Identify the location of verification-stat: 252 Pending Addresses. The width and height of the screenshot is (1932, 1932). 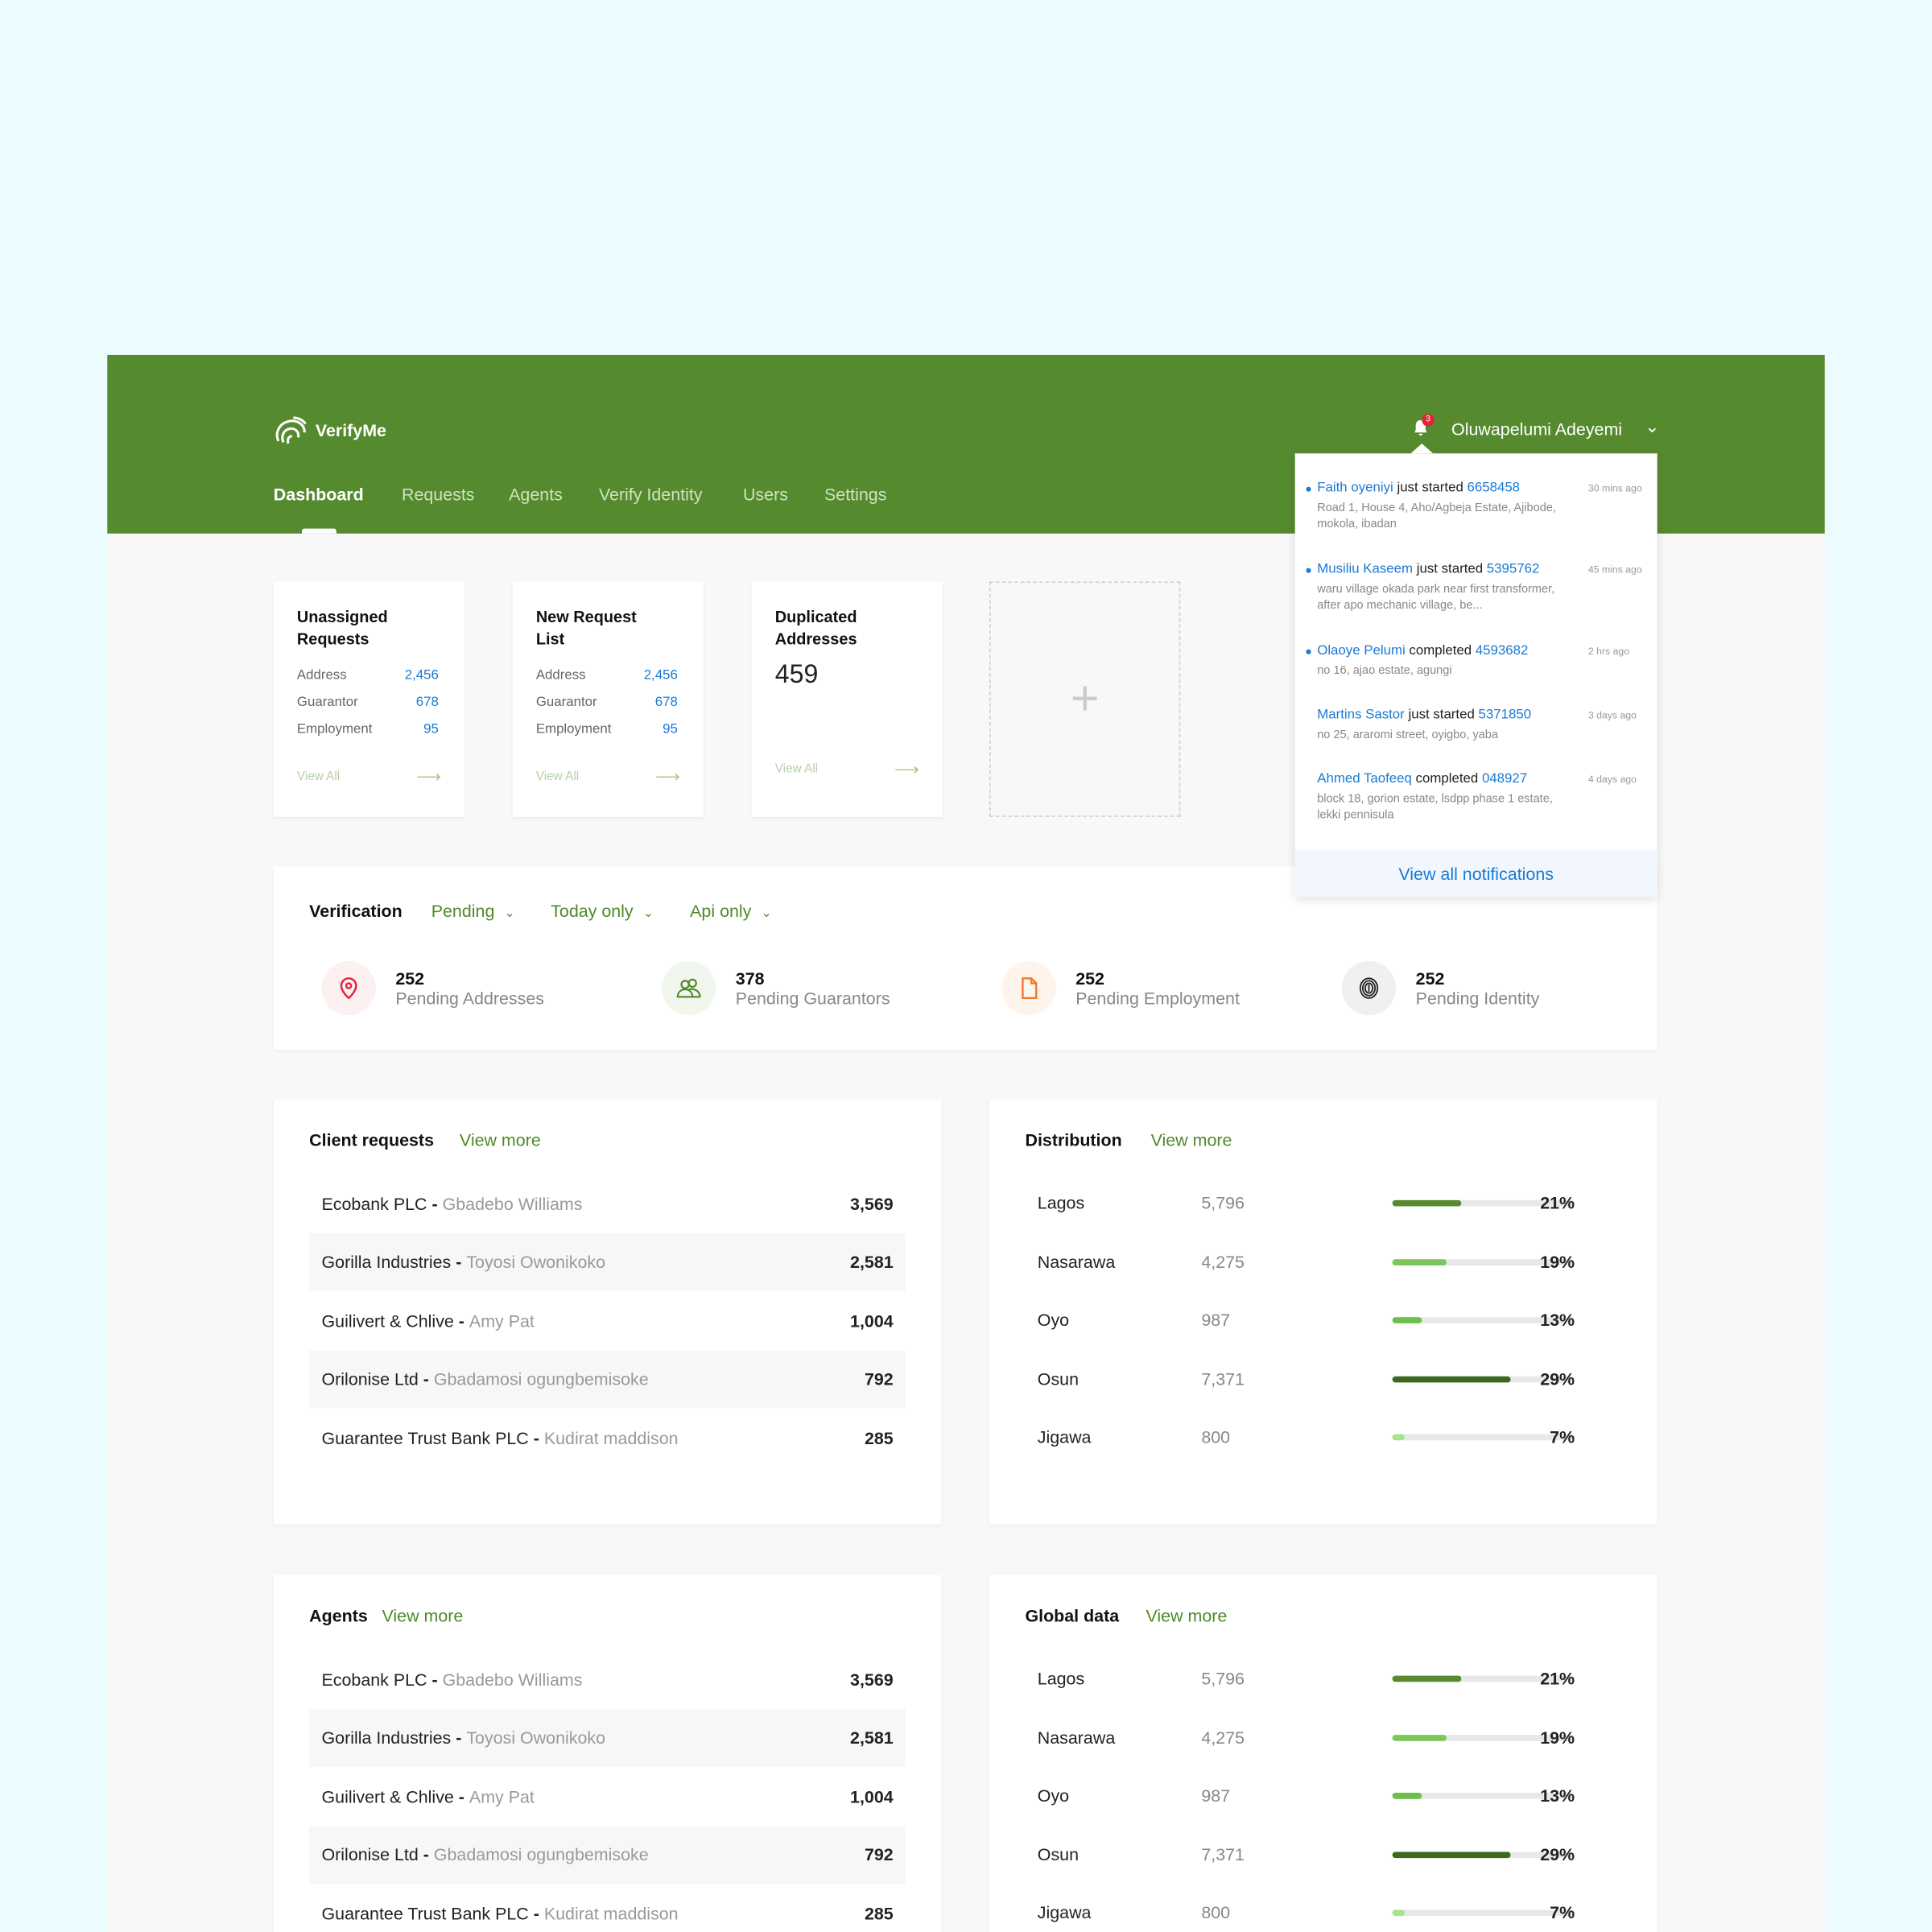
(432, 988).